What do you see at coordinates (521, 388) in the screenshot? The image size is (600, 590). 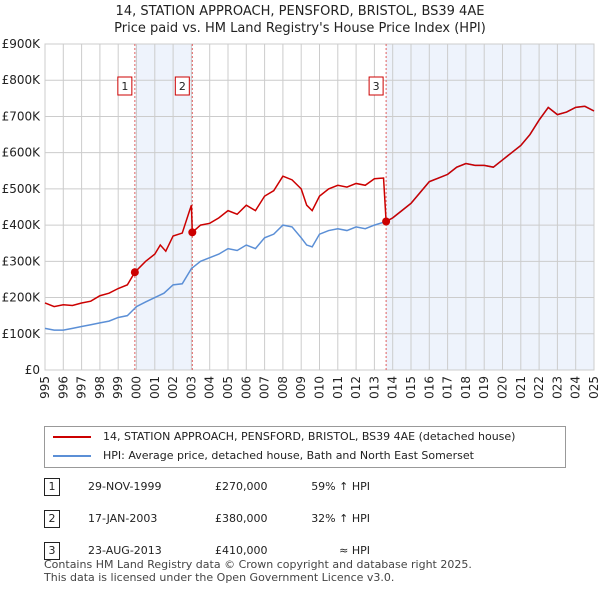 I see `x-tick-label: 2021` at bounding box center [521, 388].